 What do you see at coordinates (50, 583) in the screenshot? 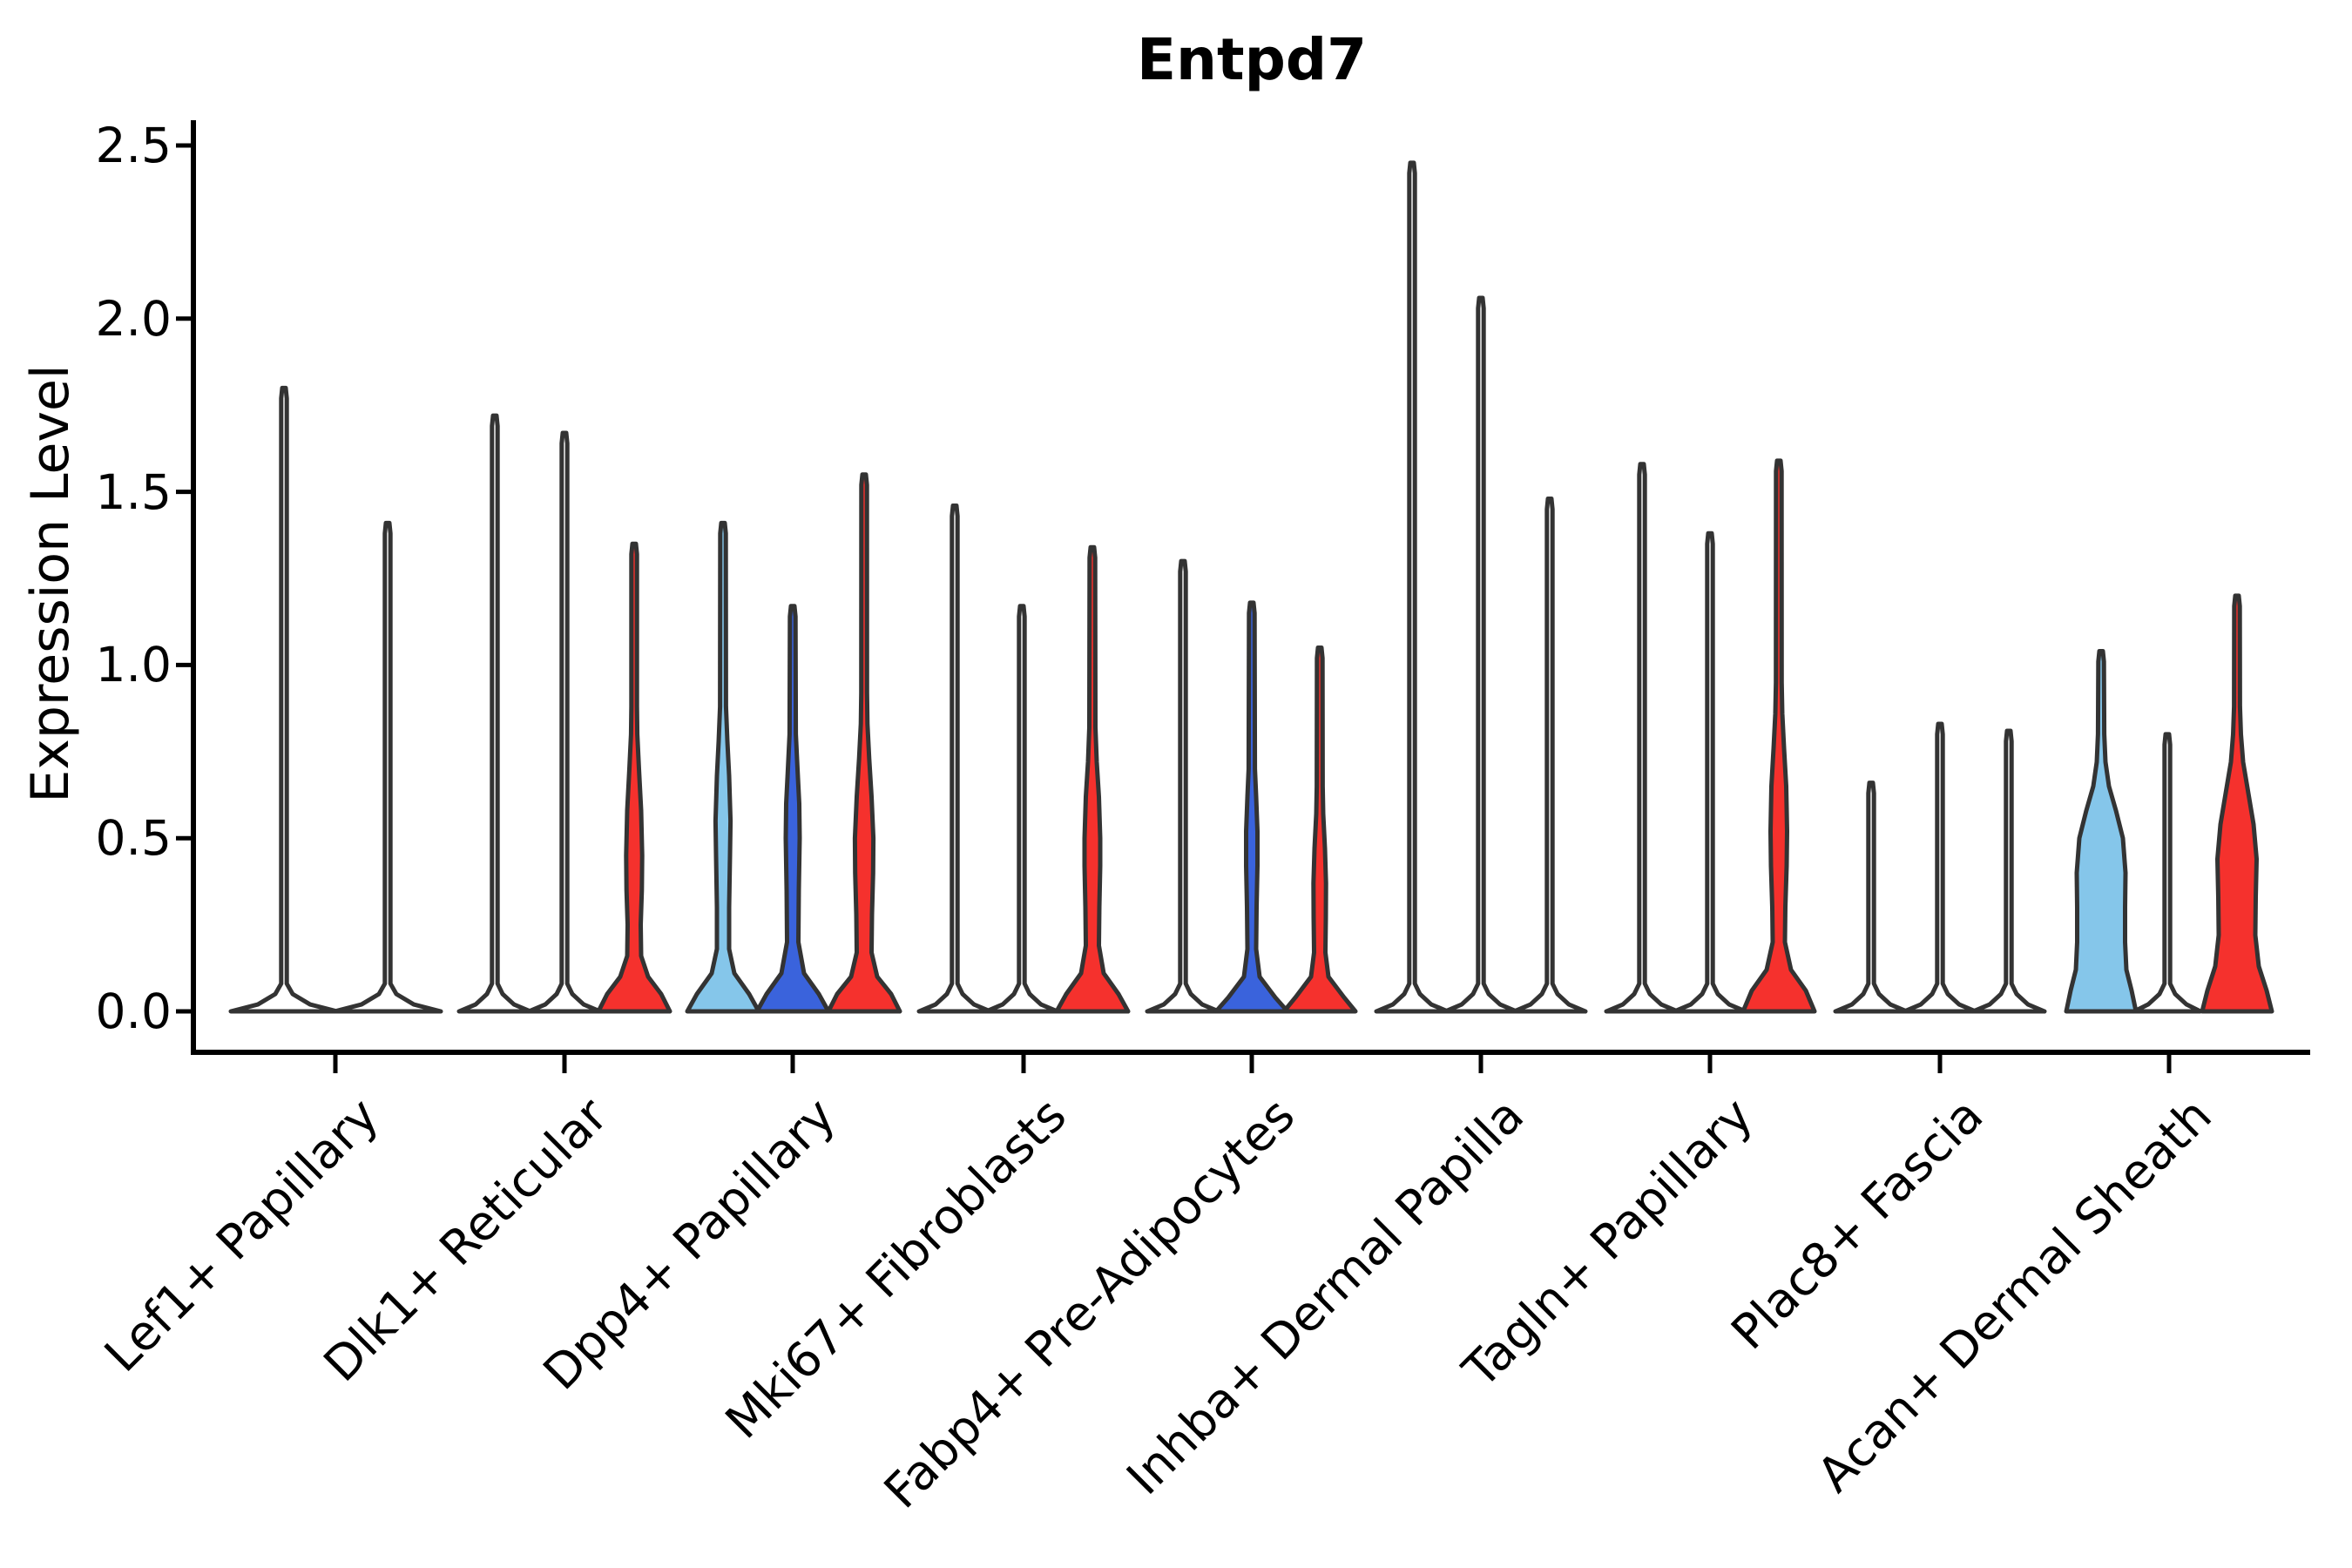
I see `y-axis-label: Expression Level` at bounding box center [50, 583].